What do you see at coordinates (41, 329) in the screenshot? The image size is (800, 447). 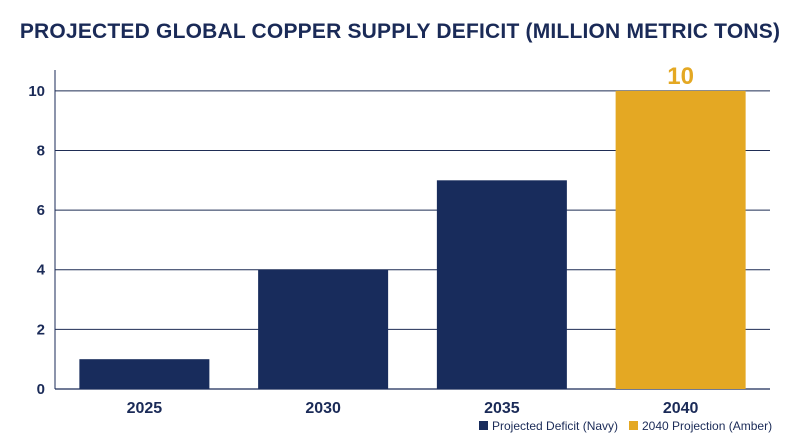 I see `y-tick-label: 2` at bounding box center [41, 329].